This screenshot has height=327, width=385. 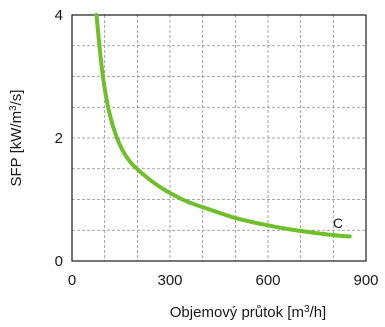 I want to click on y-tick-label: 4, so click(x=59, y=15).